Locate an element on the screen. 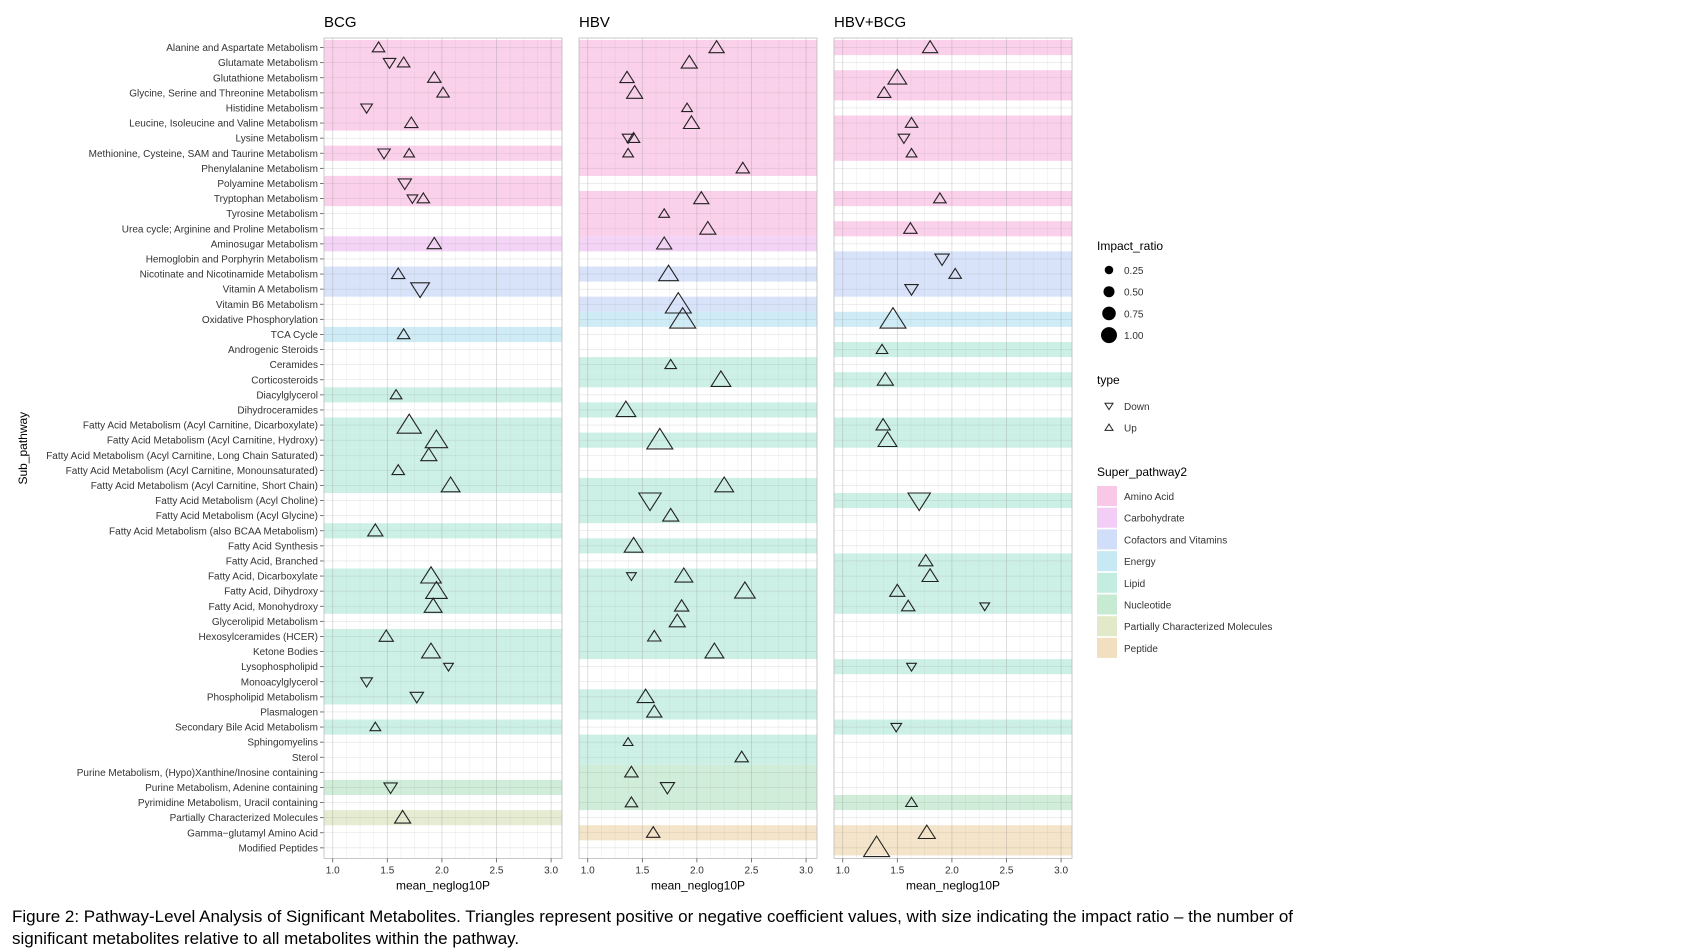 The height and width of the screenshot is (950, 1687). x-tick-label: 1.5 is located at coordinates (387, 870).